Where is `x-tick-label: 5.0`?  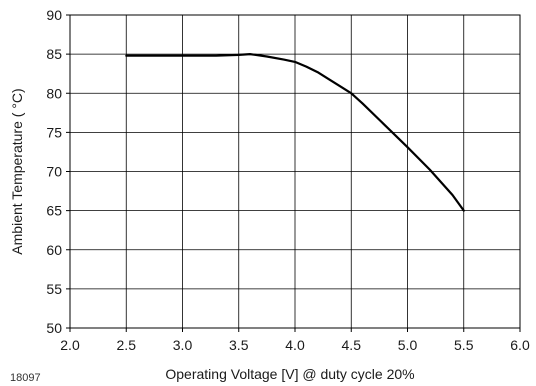
x-tick-label: 5.0 is located at coordinates (408, 345).